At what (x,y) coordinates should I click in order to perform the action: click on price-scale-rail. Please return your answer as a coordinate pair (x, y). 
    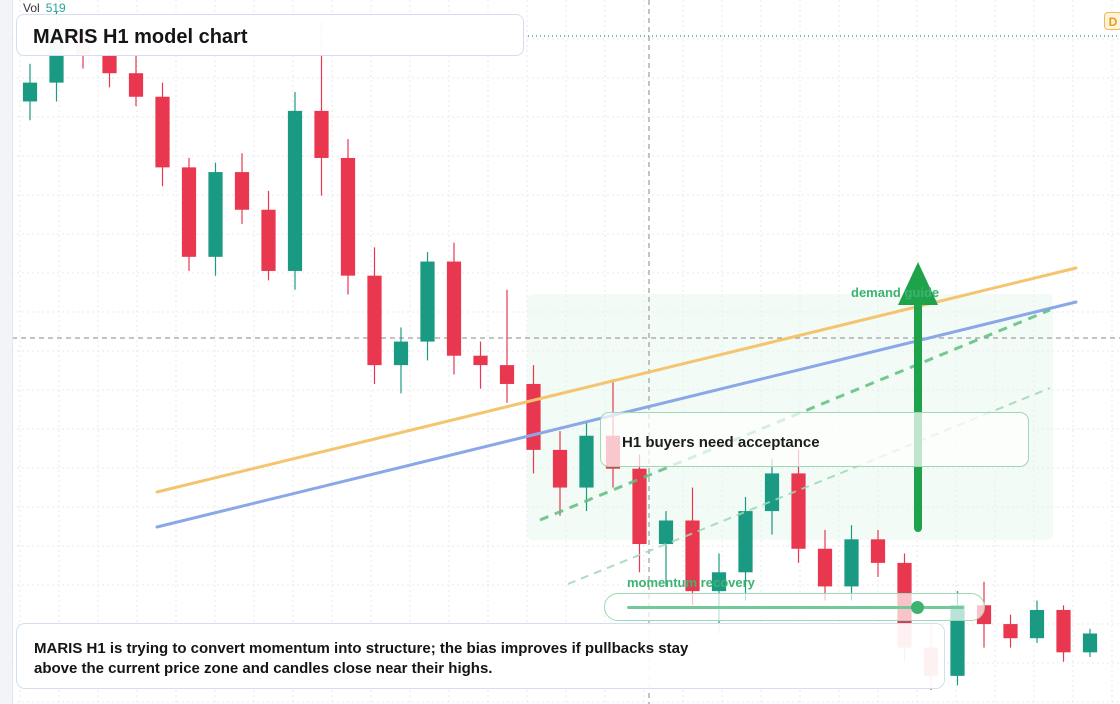
    Looking at the image, I should click on (6, 352).